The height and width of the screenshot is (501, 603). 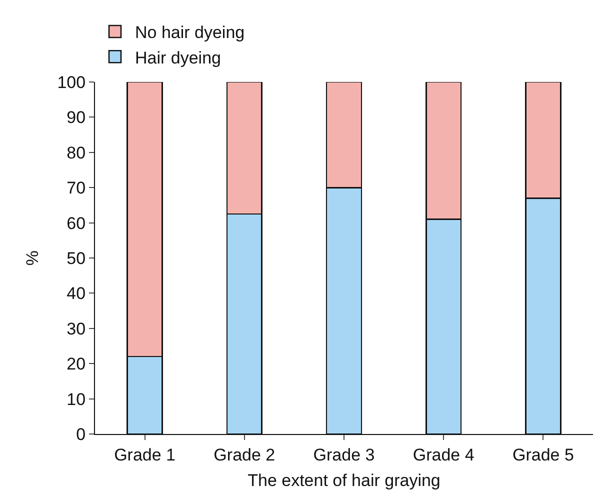 What do you see at coordinates (76, 188) in the screenshot?
I see `y-tick-label: 70` at bounding box center [76, 188].